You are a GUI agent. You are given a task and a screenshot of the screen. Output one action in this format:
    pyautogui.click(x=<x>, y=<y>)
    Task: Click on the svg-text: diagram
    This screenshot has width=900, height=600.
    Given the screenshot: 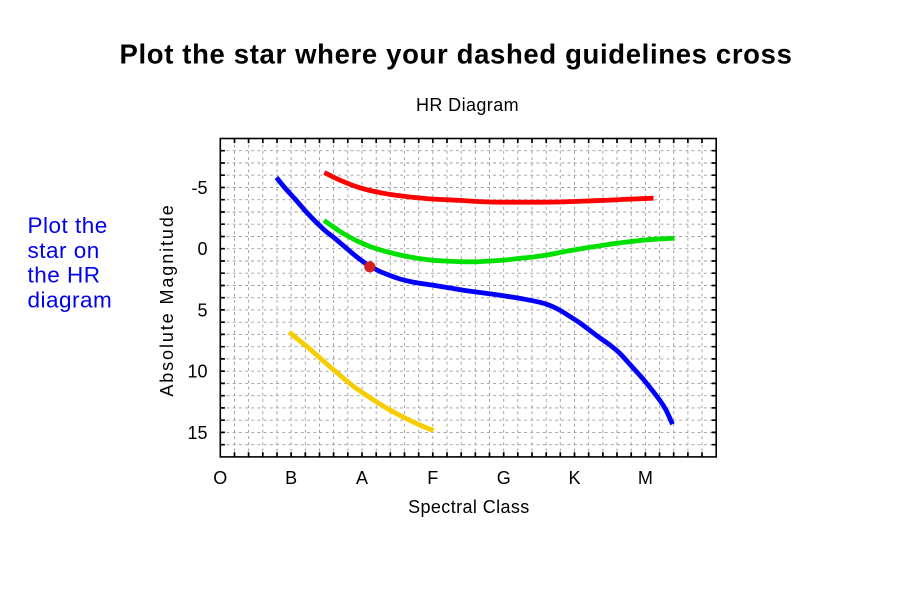 What is the action you would take?
    pyautogui.click(x=70, y=299)
    